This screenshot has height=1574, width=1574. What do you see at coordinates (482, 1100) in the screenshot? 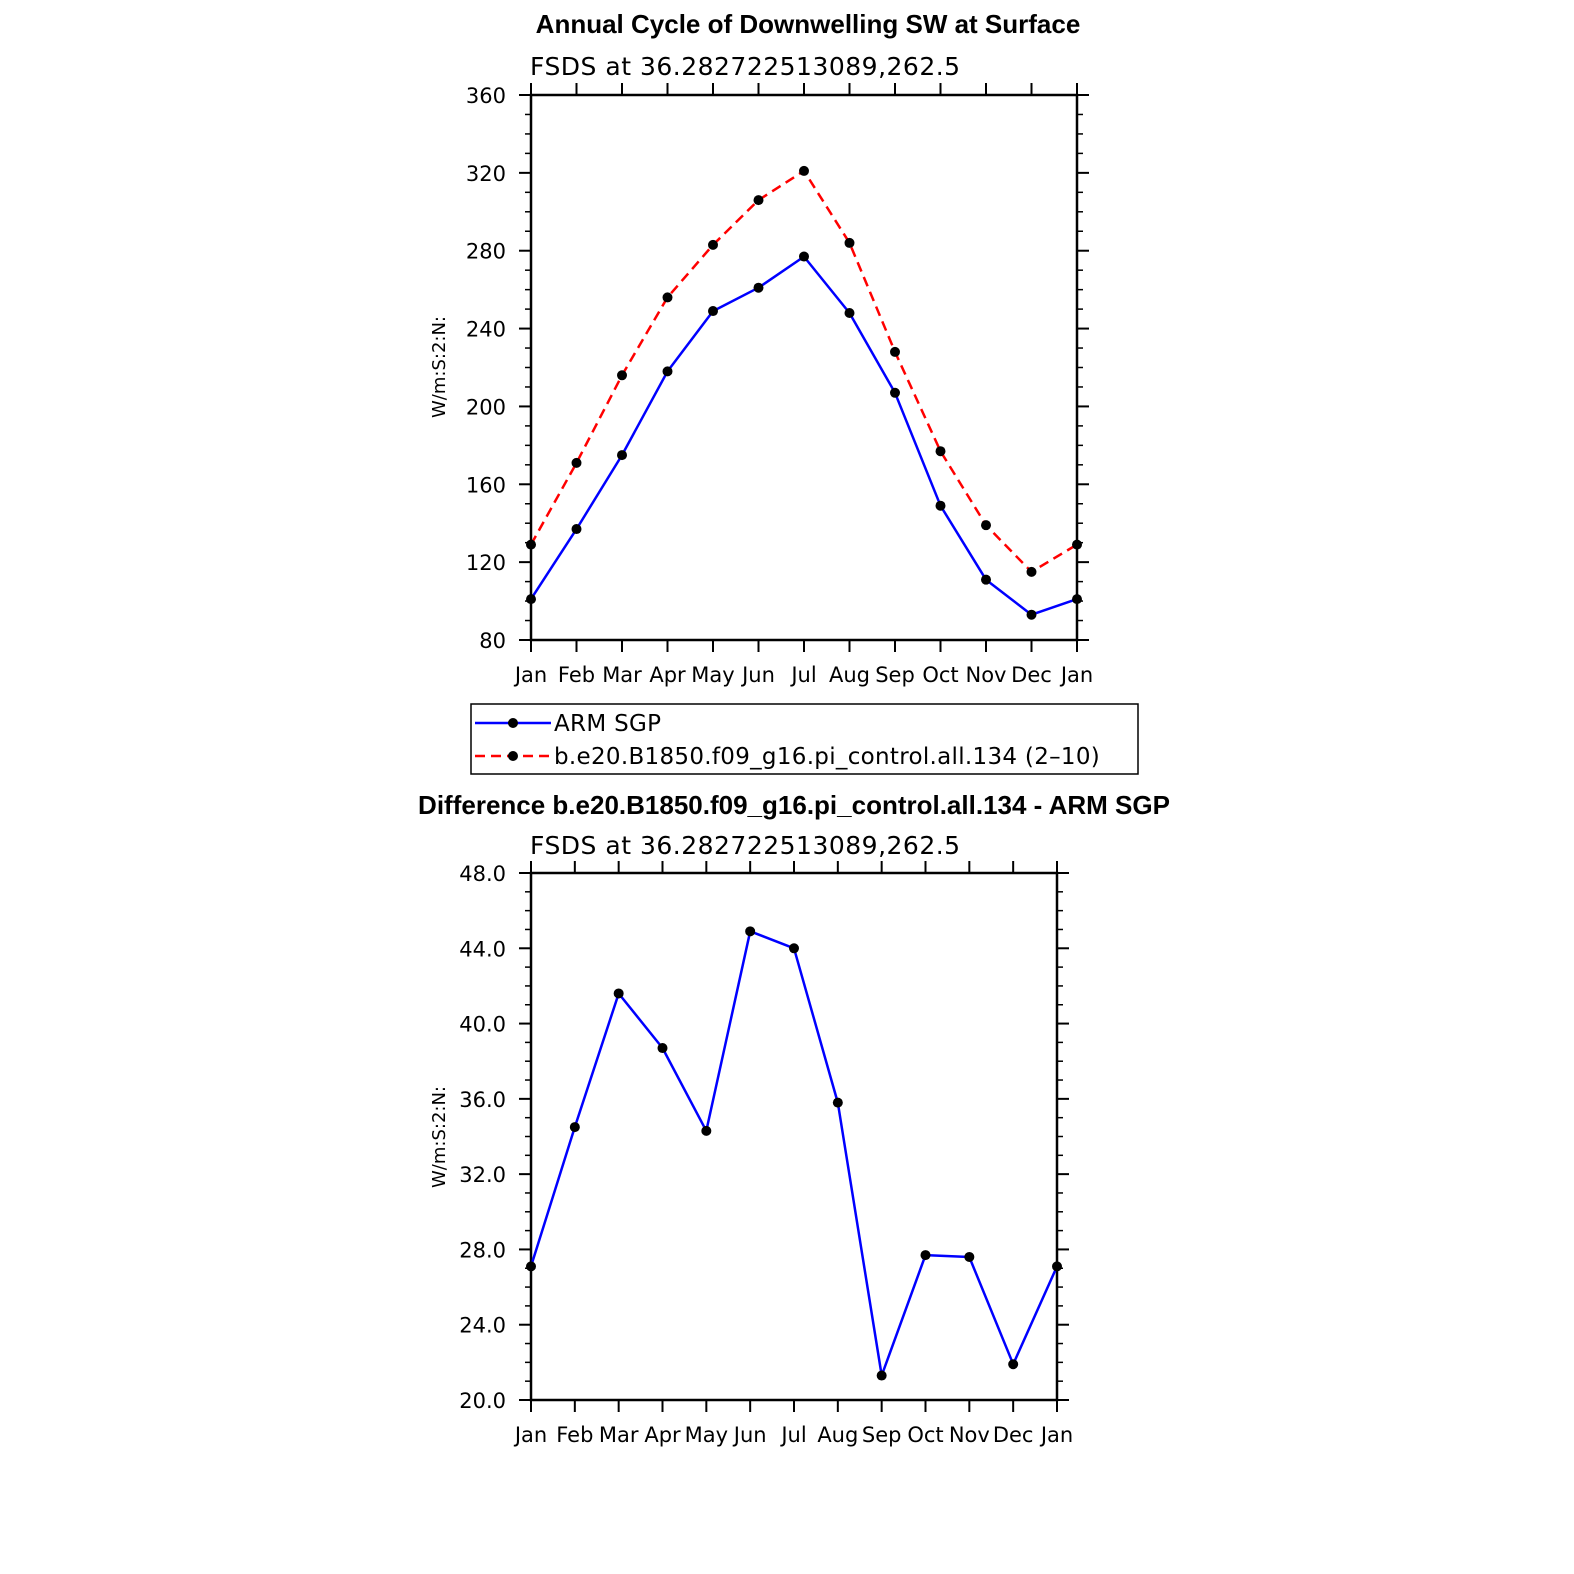
I see `y-tick-label: 36.0` at bounding box center [482, 1100].